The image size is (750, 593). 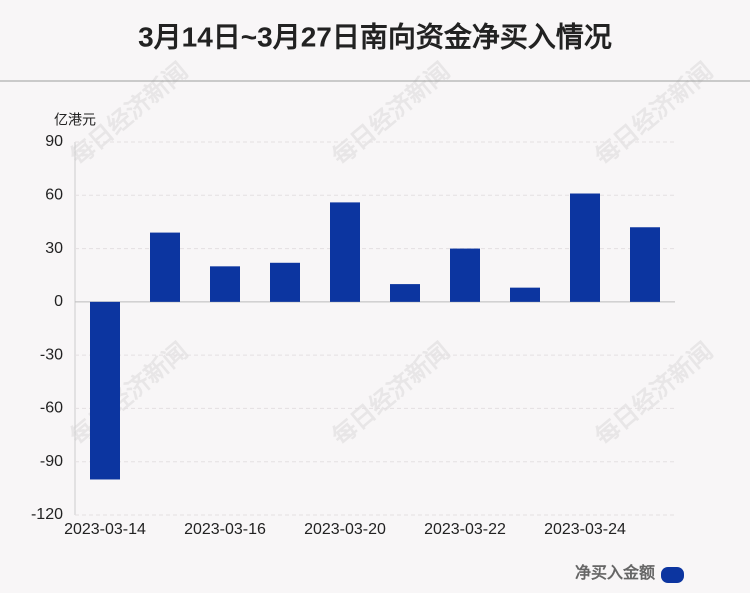 I want to click on legend-swatch, so click(x=672, y=575).